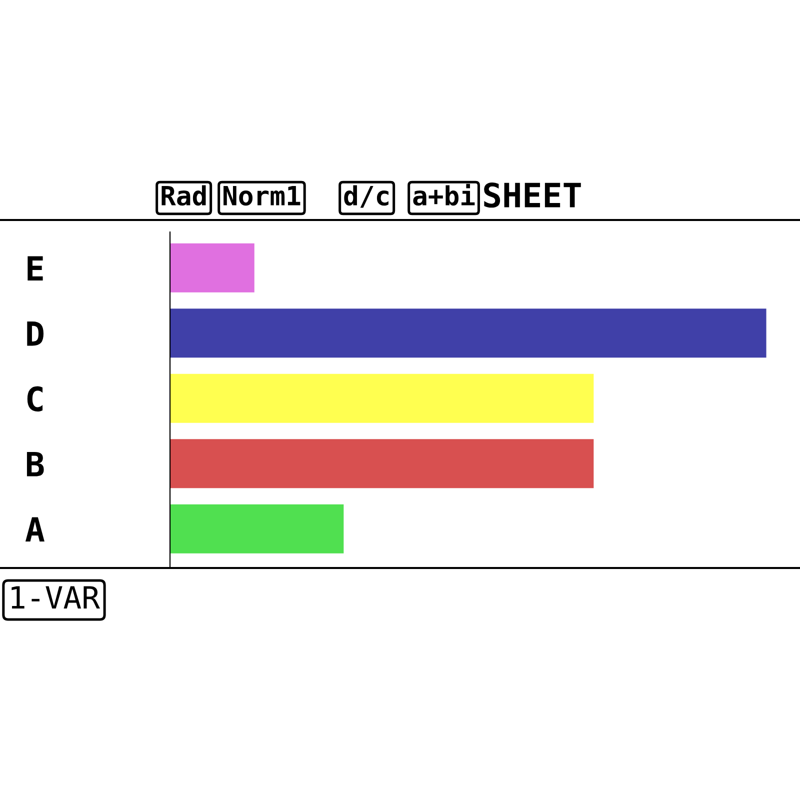 The height and width of the screenshot is (800, 800). What do you see at coordinates (34, 529) in the screenshot?
I see `y-tick-label: A` at bounding box center [34, 529].